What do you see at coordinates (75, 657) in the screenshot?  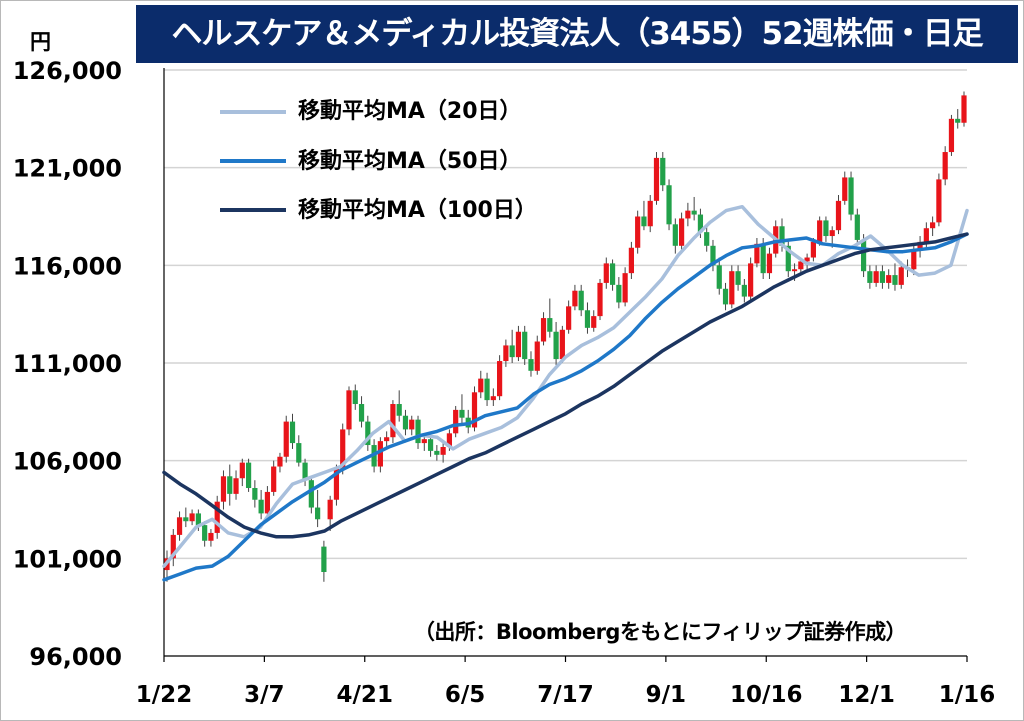 I see `y-tick-label: 96,000` at bounding box center [75, 657].